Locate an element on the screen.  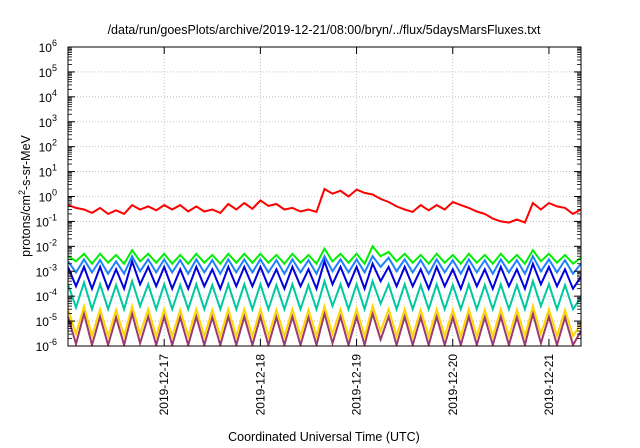
y-tick-label: 10¹ is located at coordinates (48, 171).